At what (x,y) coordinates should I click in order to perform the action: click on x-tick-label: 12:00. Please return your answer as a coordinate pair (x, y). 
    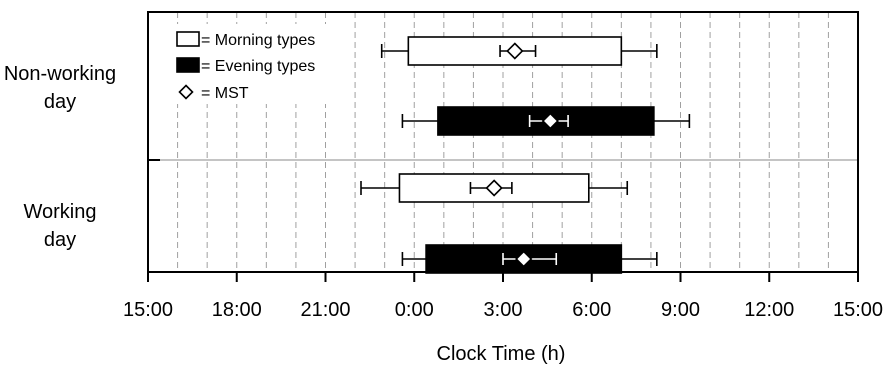
    Looking at the image, I should click on (769, 310).